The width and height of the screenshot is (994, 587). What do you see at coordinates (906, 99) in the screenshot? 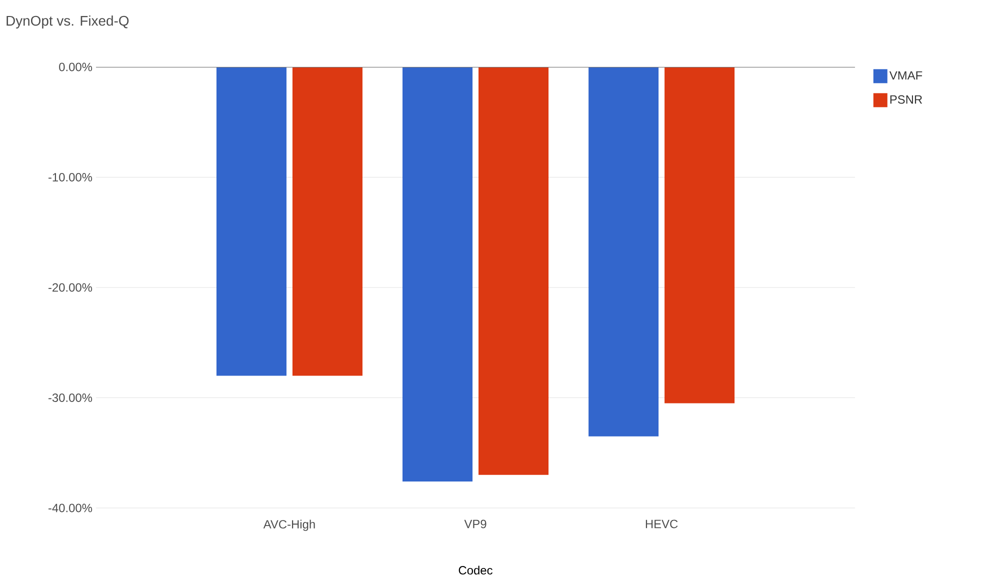
I see `legend-label: PSNR` at bounding box center [906, 99].